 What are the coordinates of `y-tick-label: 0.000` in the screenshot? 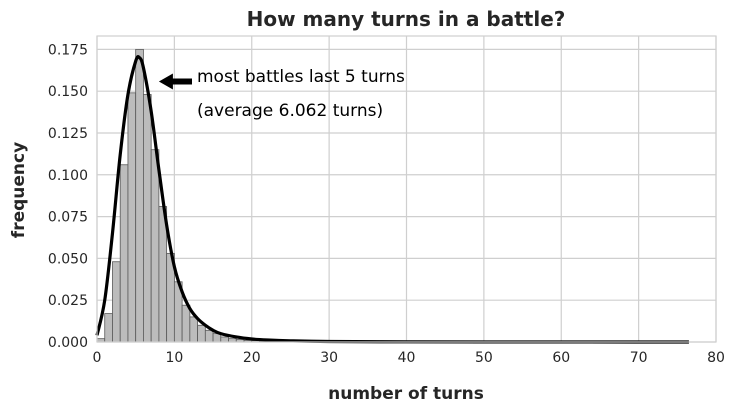 It's located at (68, 343).